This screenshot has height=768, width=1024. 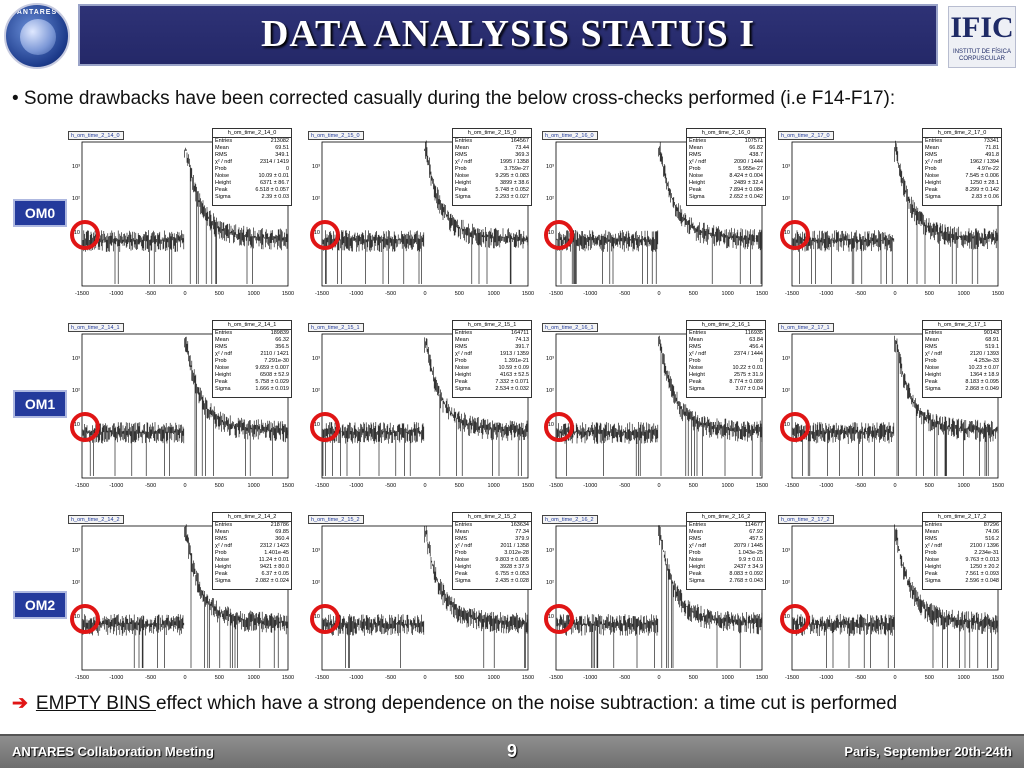 What do you see at coordinates (492, 162) in the screenshot?
I see `stats-row: χ² / ndf 1995 / 1358` at bounding box center [492, 162].